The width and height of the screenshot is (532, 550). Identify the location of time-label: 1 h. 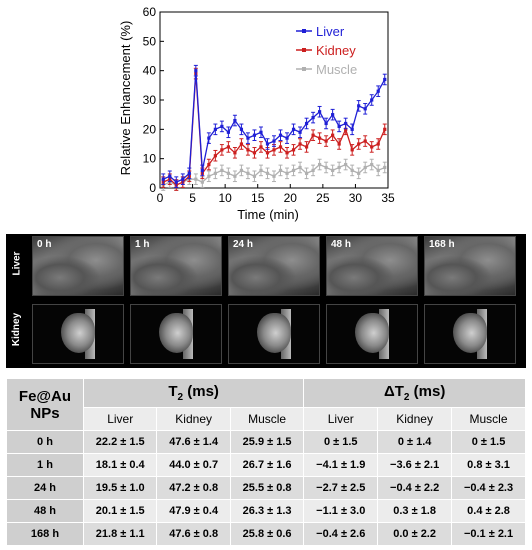
(142, 244).